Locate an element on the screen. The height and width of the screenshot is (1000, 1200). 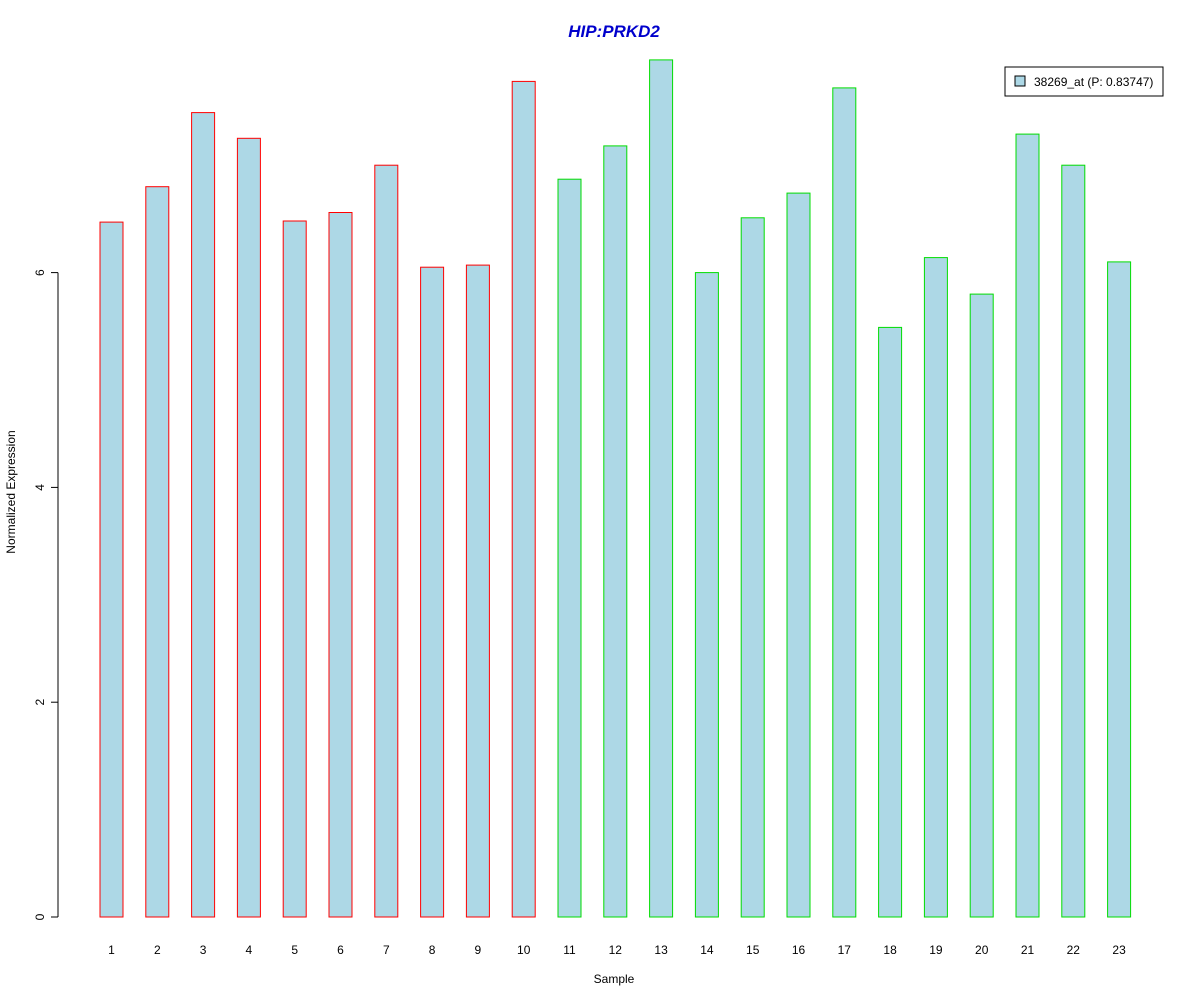
x-tick-label: 20 is located at coordinates (982, 950).